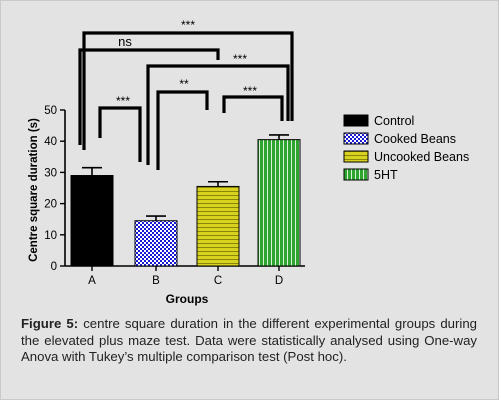  I want to click on y-tick-label: 0, so click(54, 267).